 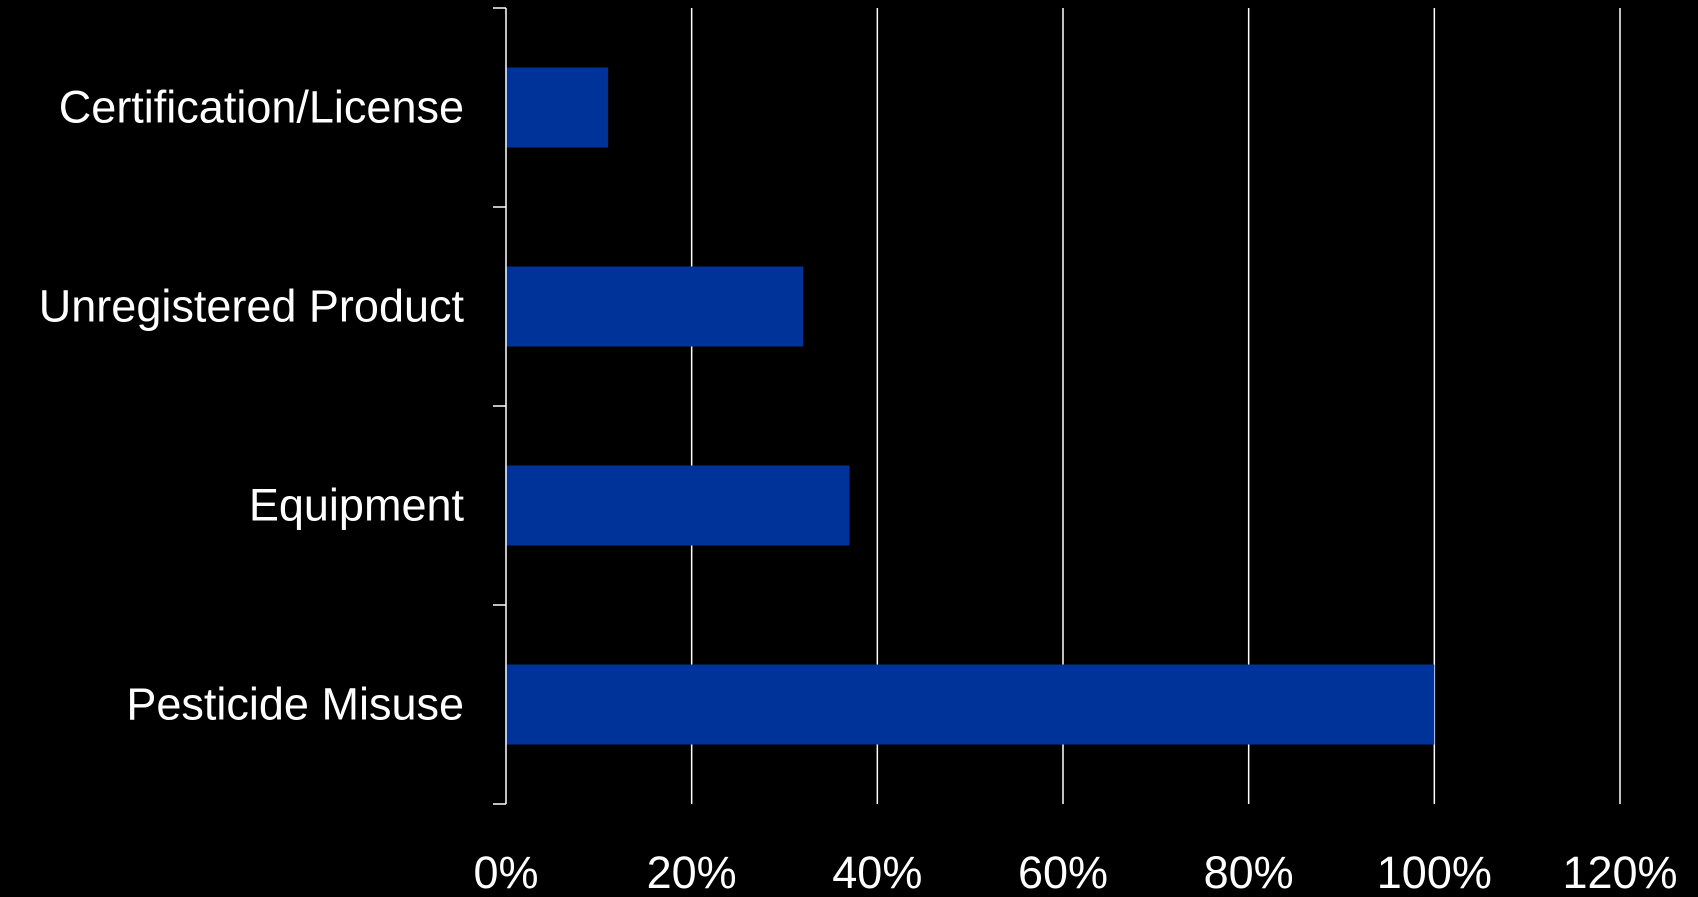 What do you see at coordinates (692, 872) in the screenshot?
I see `x-tick-label-20: 20%` at bounding box center [692, 872].